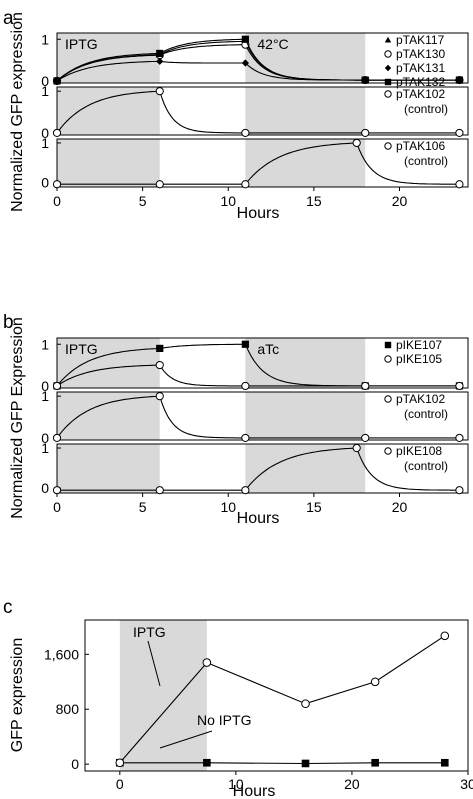 Image resolution: width=473 pixels, height=799 pixels. Describe the element at coordinates (420, 146) in the screenshot. I see `panel-a-sub3-legend-label-1: pTAK106` at that location.